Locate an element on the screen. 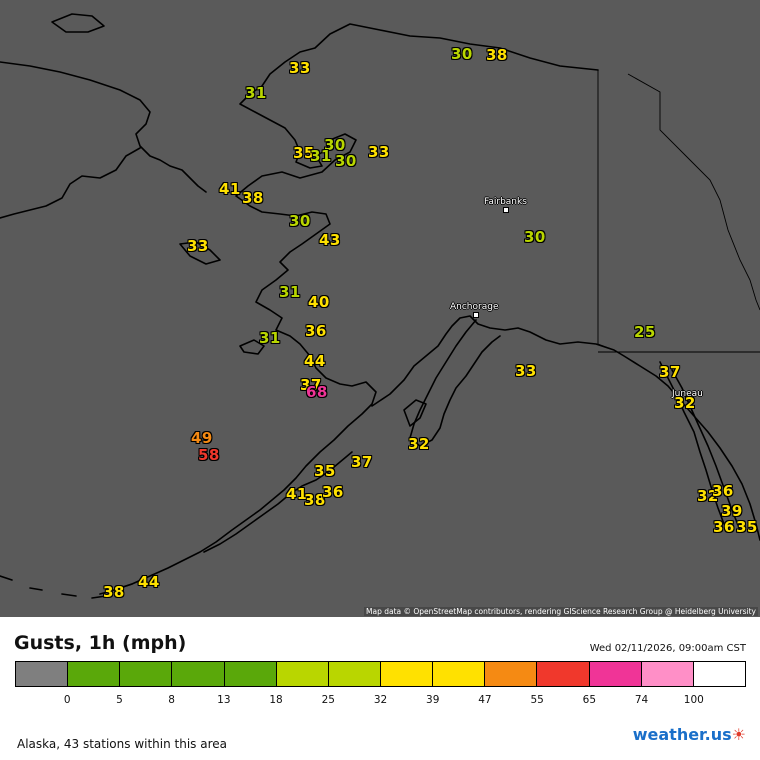 Image resolution: width=760 pixels, height=760 pixels. canada-border is located at coordinates (606, 210).